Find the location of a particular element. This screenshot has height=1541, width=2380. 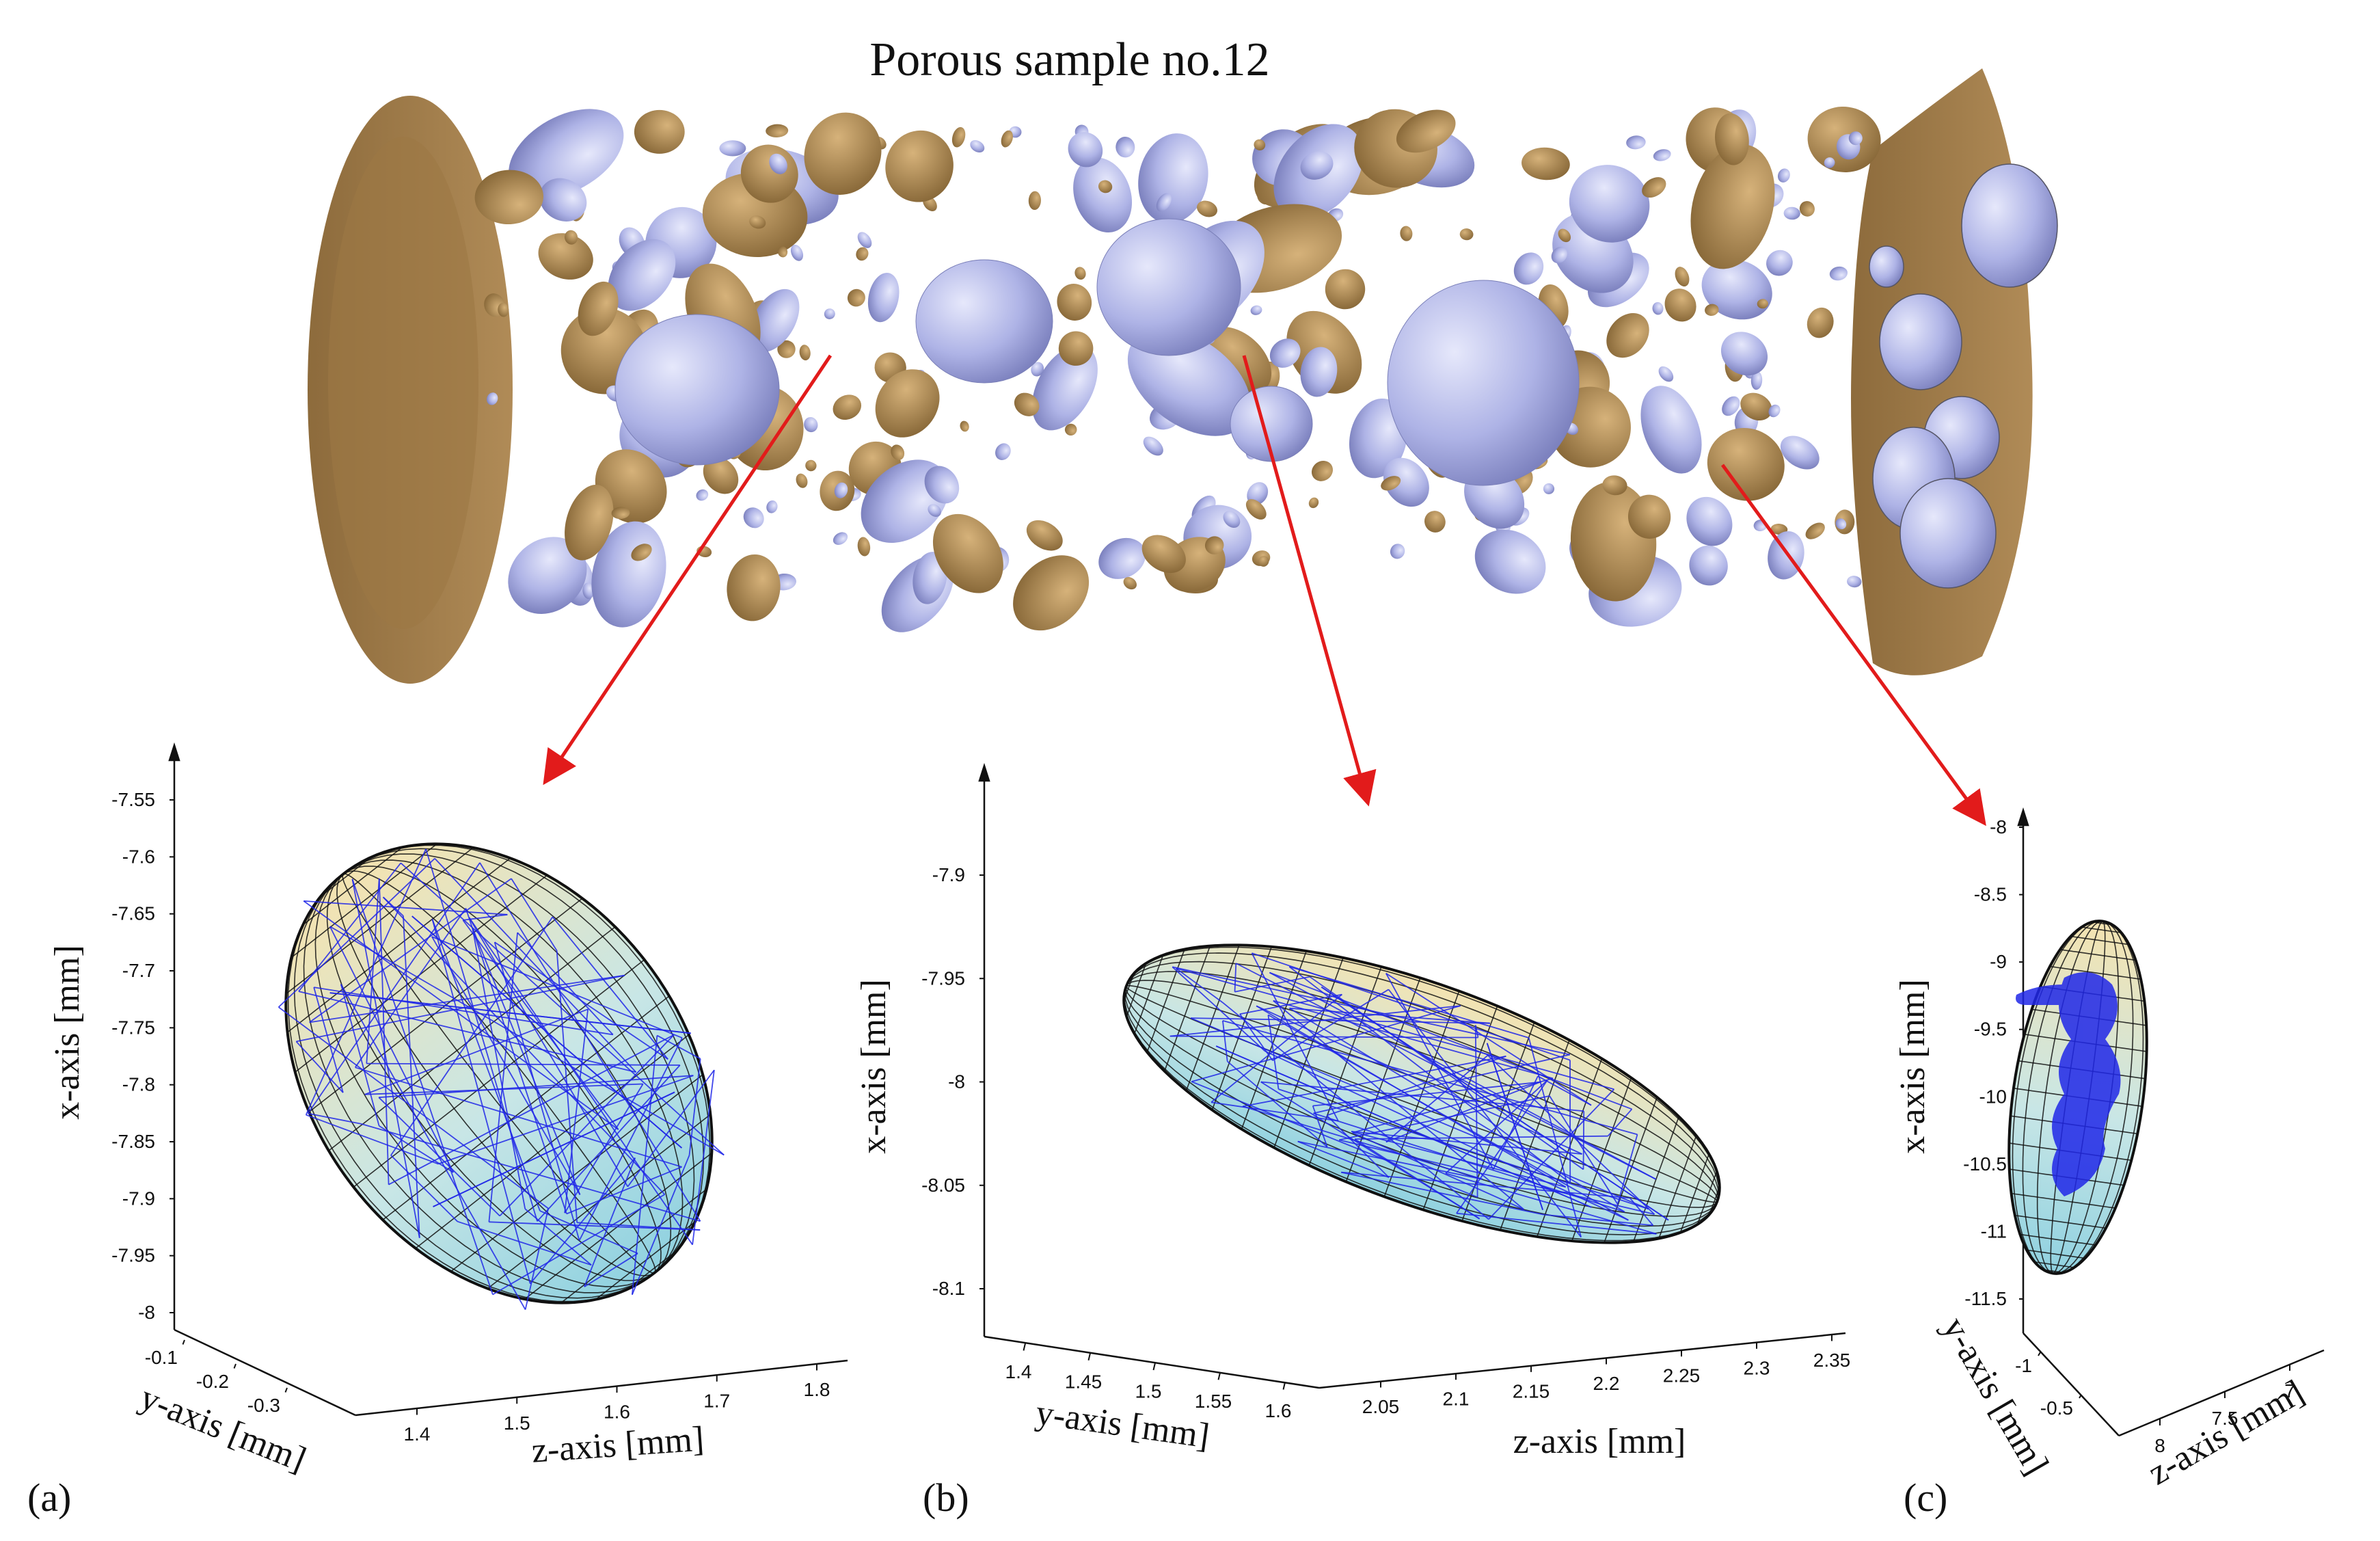

panel-b-z-tick-label: 2.15 is located at coordinates (1531, 1391).